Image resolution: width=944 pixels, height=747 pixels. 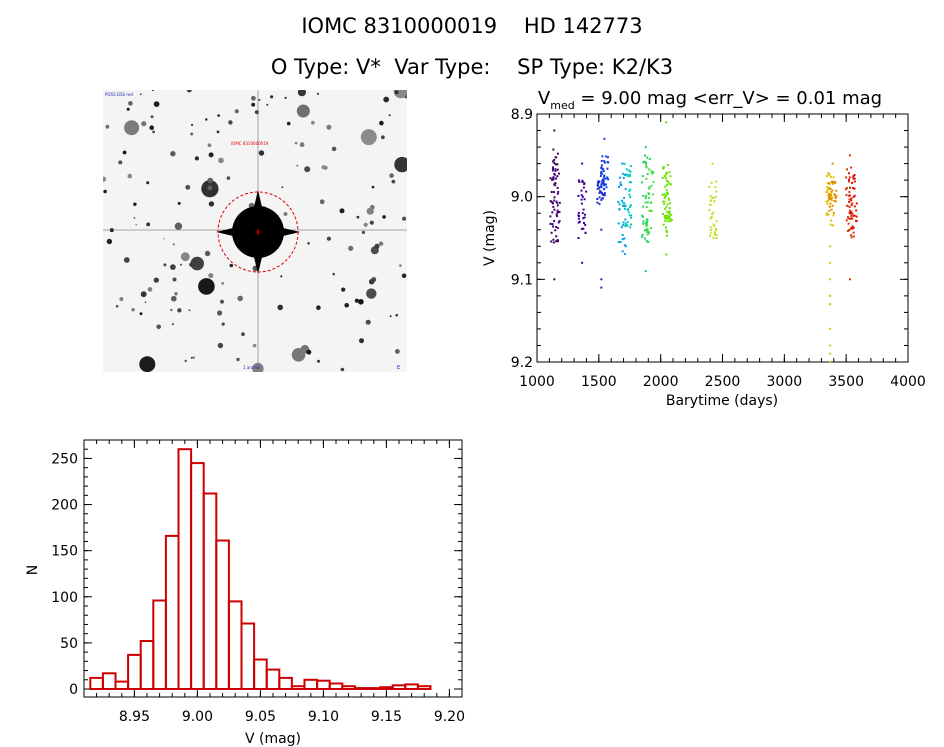 What do you see at coordinates (69, 644) in the screenshot?
I see `histogram-ytick-label: 50` at bounding box center [69, 644].